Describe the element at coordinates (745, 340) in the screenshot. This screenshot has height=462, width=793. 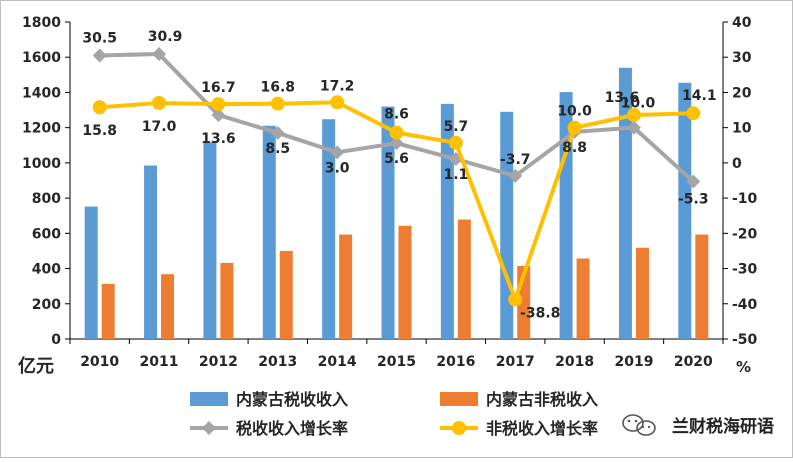
I see `y-right-tick-label: -50` at that location.